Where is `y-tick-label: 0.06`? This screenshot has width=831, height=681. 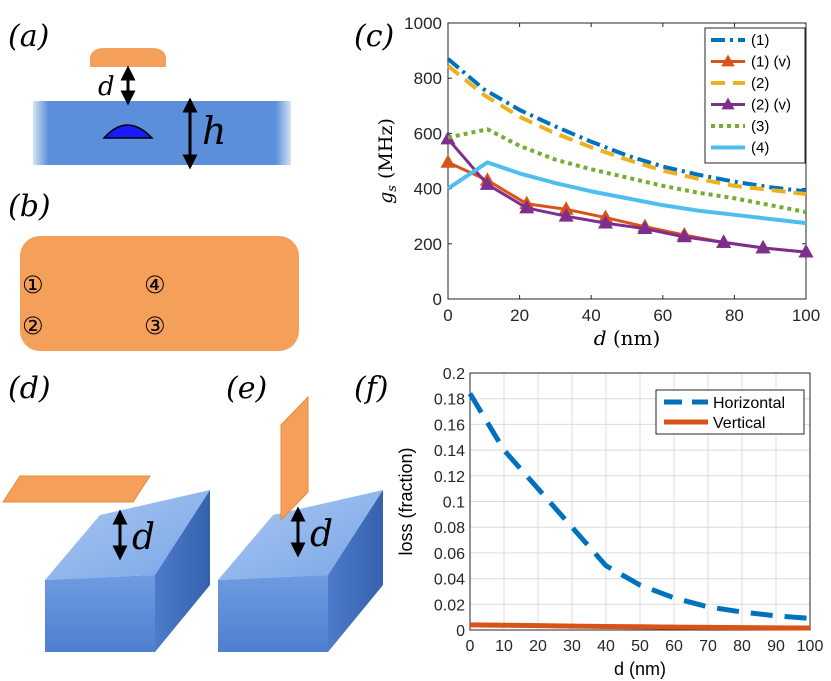 y-tick-label: 0.06 is located at coordinates (449, 554).